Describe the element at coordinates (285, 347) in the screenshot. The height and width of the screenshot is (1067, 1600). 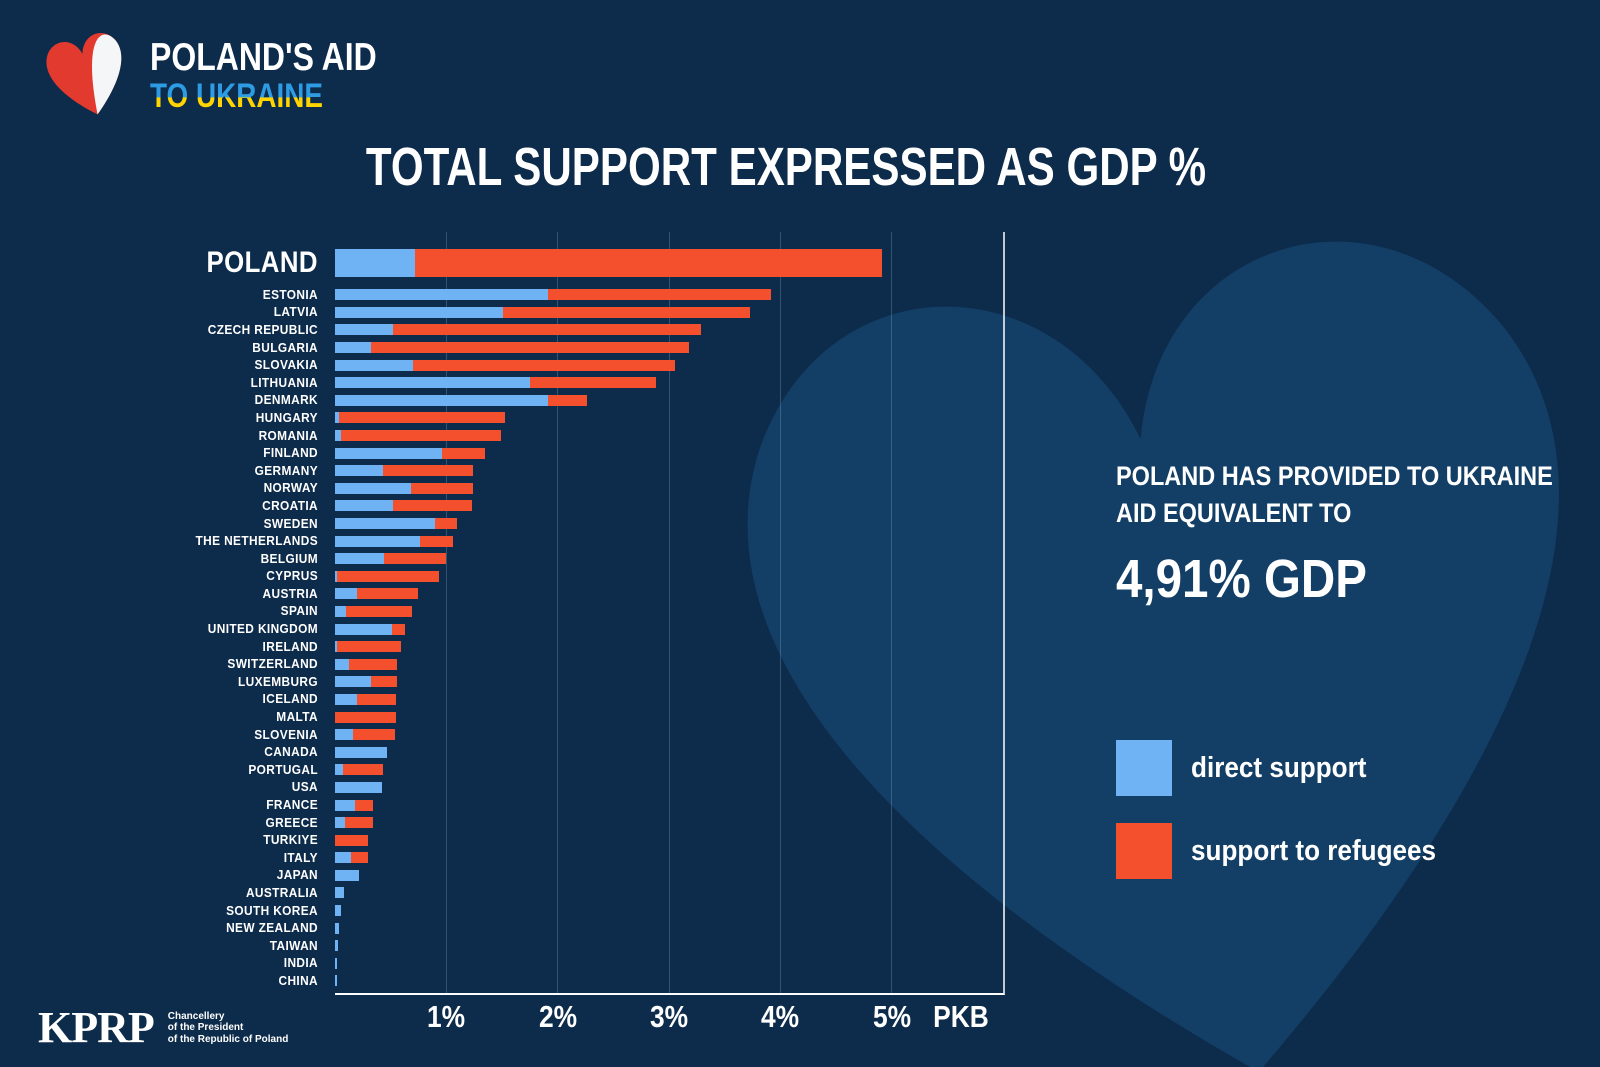
I see `country-label: BULGARIA` at that location.